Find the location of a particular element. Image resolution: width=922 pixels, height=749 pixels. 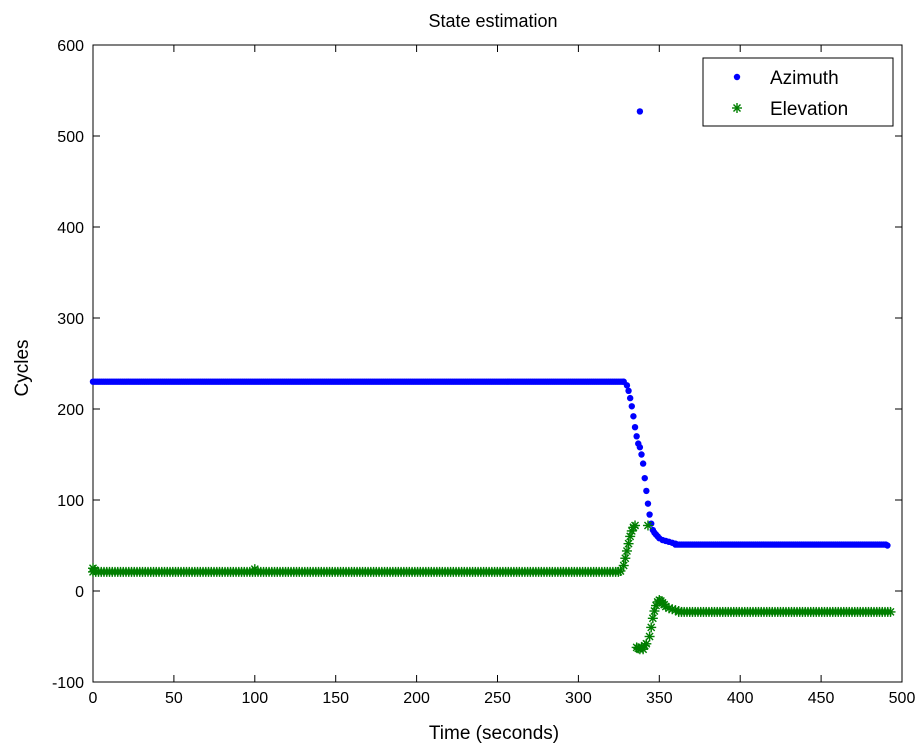

x-tick-label: 100 is located at coordinates (254, 698).